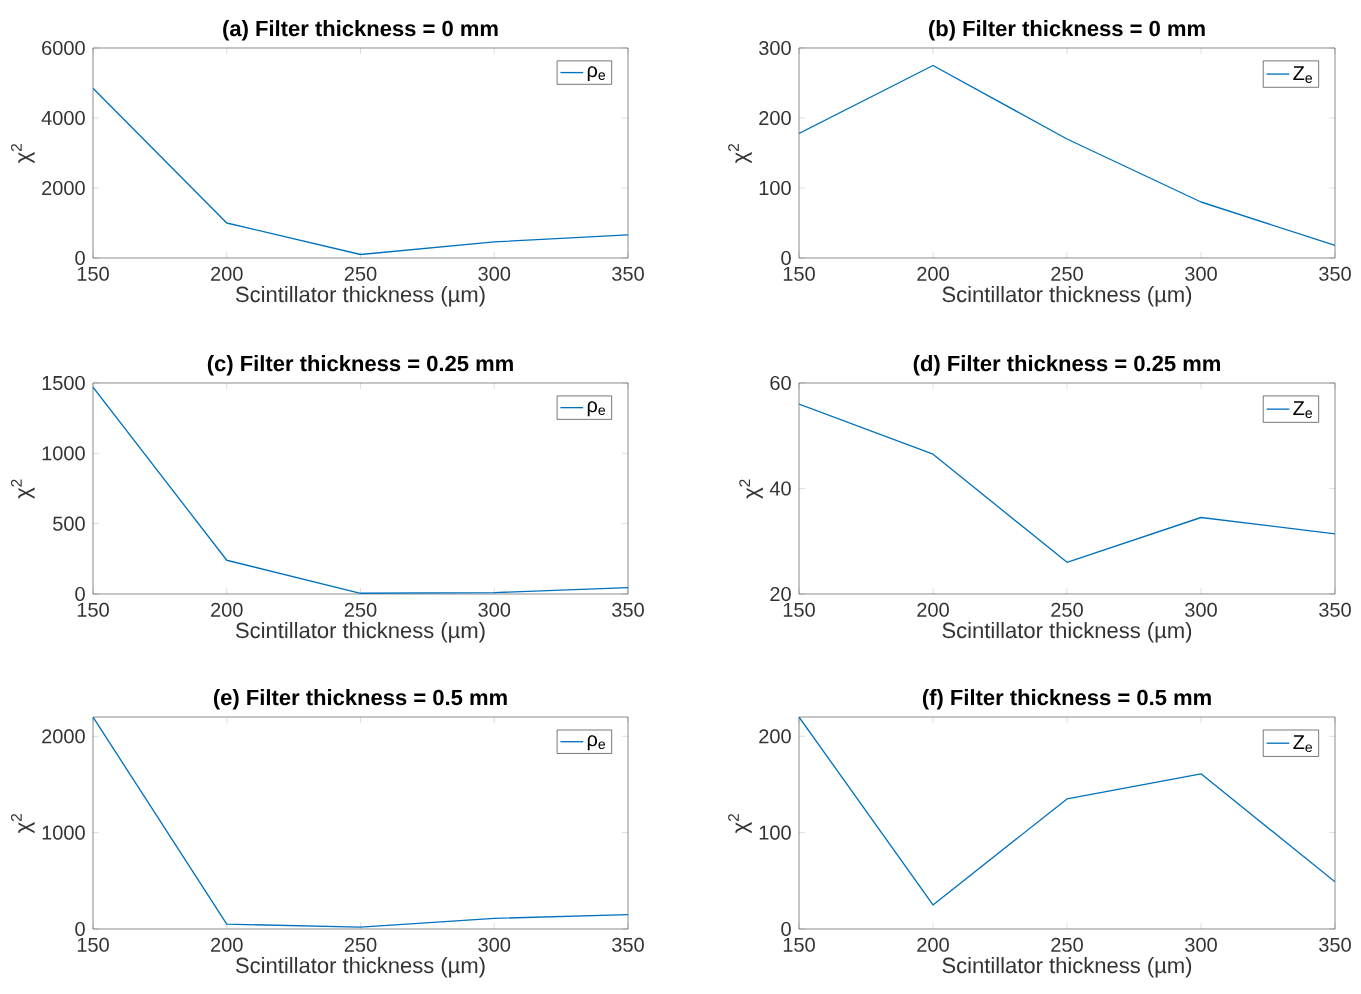 The height and width of the screenshot is (994, 1361). I want to click on chart-title: (d) Filter thickness = 0.25 mm, so click(1066, 365).